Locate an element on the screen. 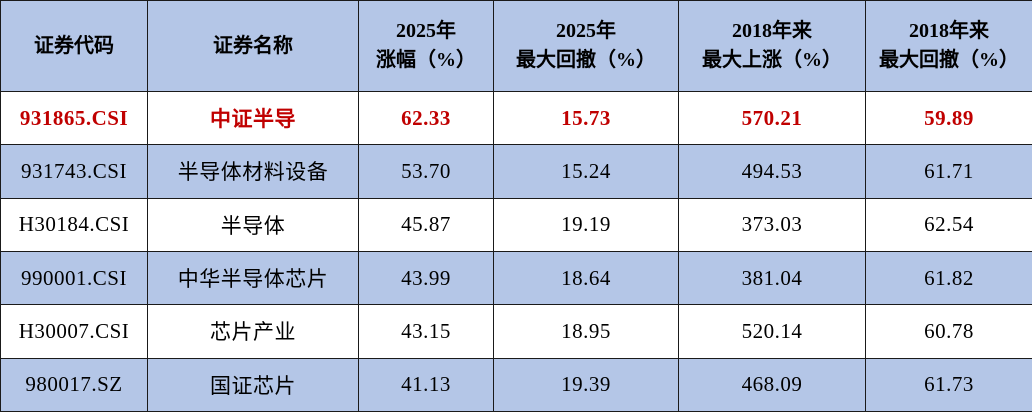  table-row: H30007.CSI 芯片产业 43.15 18.95 520.14 60.78 is located at coordinates (516, 331).